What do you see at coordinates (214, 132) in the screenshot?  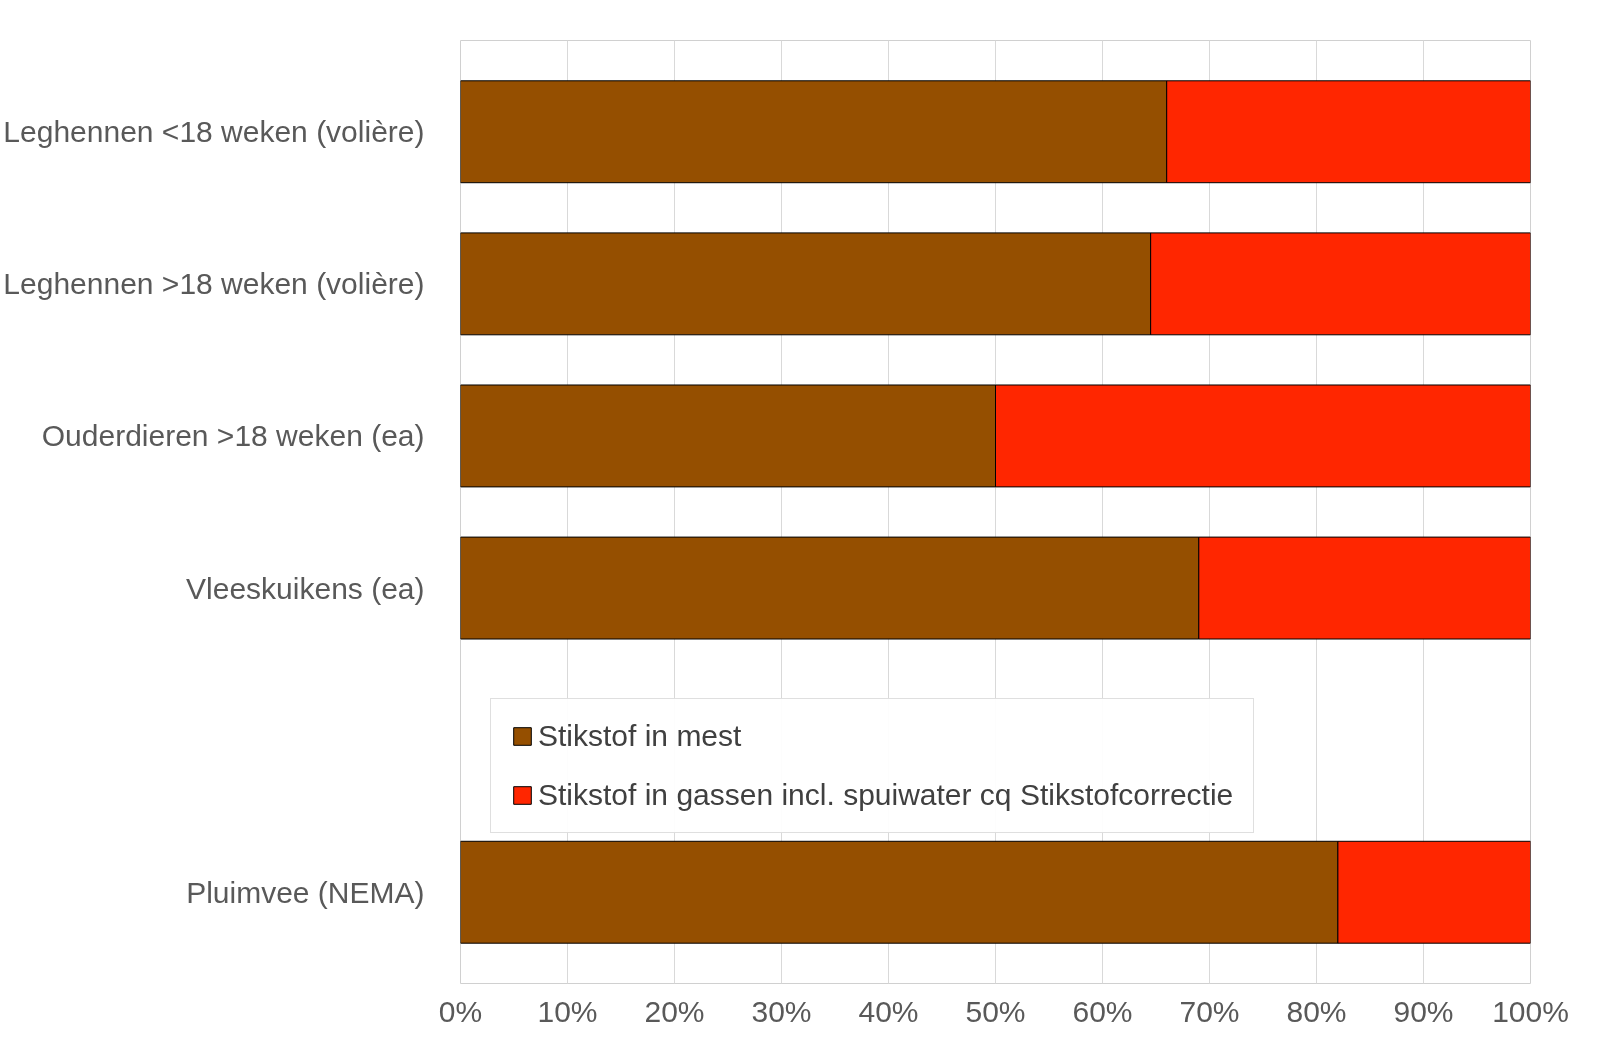 I see `y-tick-label: Leghennen <18 weken (volière)` at bounding box center [214, 132].